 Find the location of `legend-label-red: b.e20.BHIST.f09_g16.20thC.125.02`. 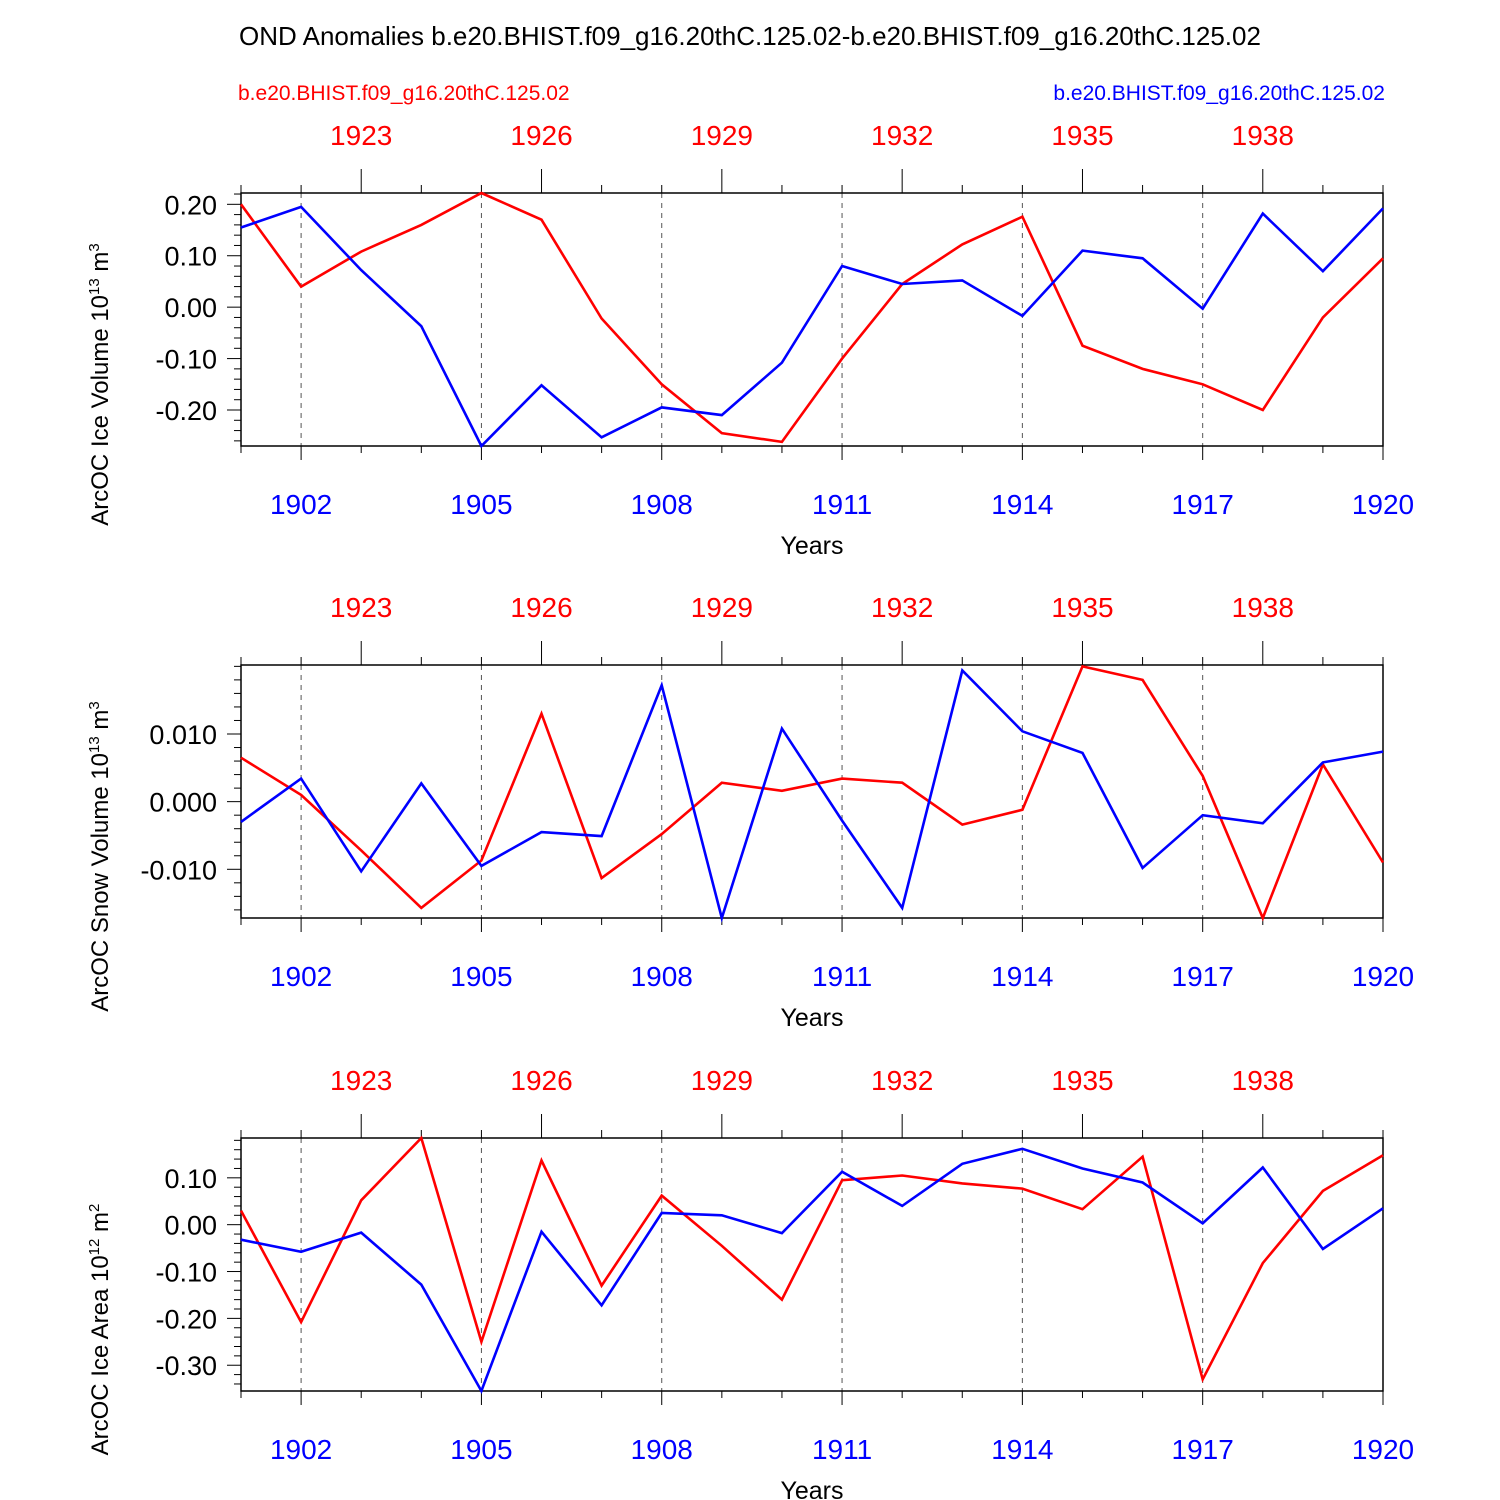

legend-label-red: b.e20.BHIST.f09_g16.20thC.125.02 is located at coordinates (404, 93).